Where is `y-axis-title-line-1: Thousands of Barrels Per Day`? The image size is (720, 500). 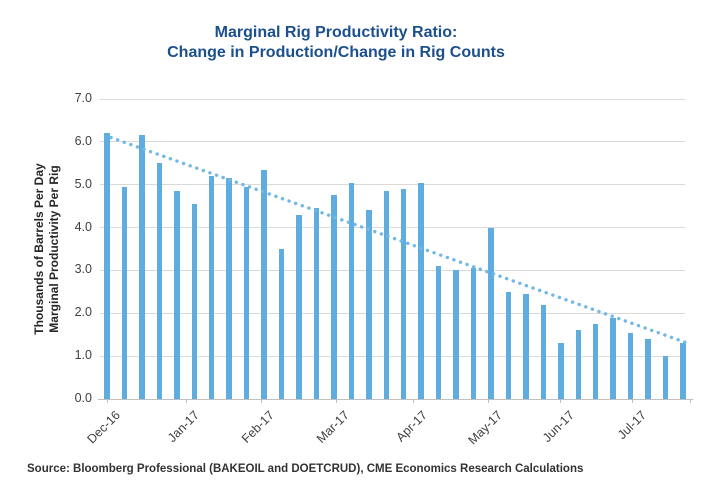
y-axis-title-line-1: Thousands of Barrels Per Day is located at coordinates (39, 249).